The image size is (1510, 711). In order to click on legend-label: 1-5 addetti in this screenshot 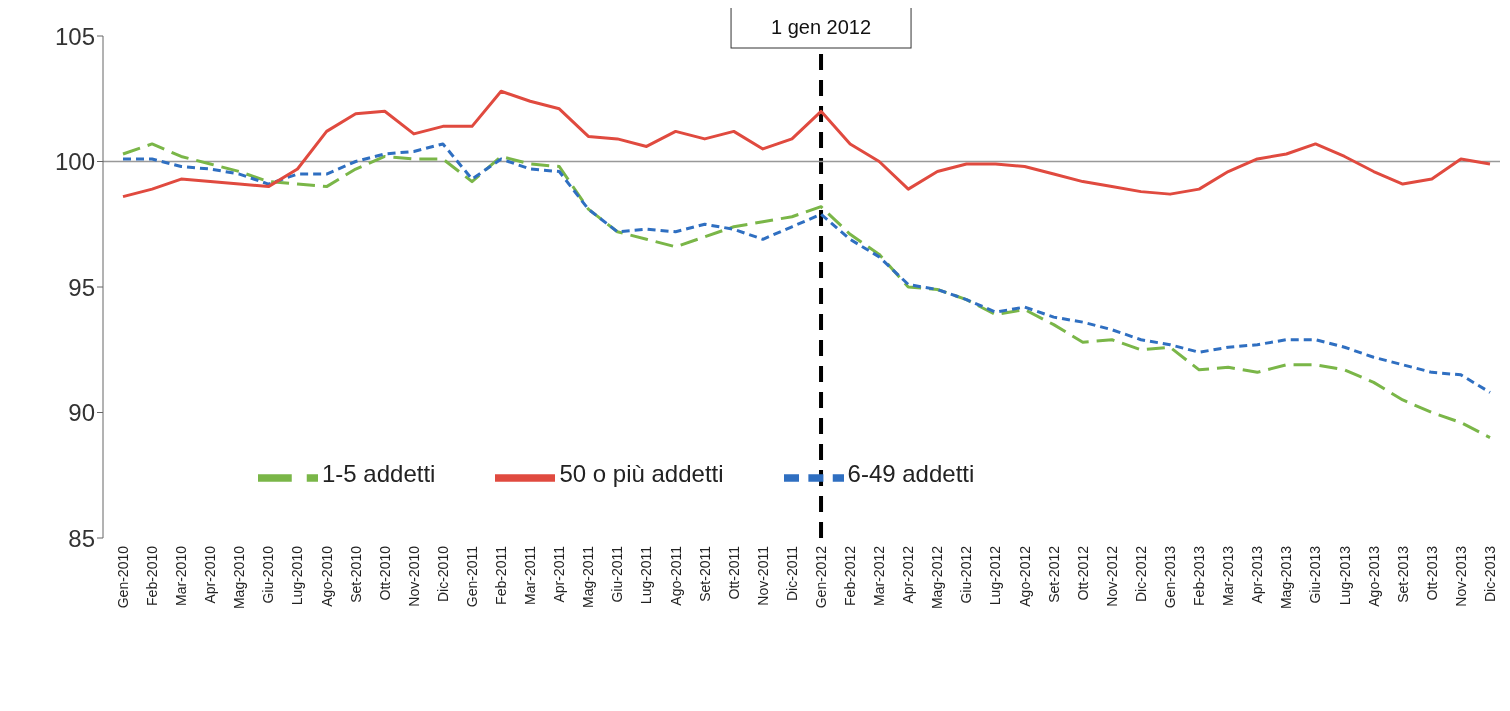, I will do `click(379, 474)`.